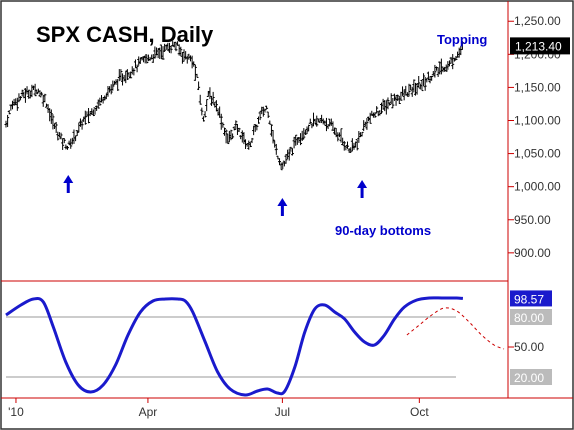  Describe the element at coordinates (282, 412) in the screenshot. I see `x-tick-label: Jul` at that location.